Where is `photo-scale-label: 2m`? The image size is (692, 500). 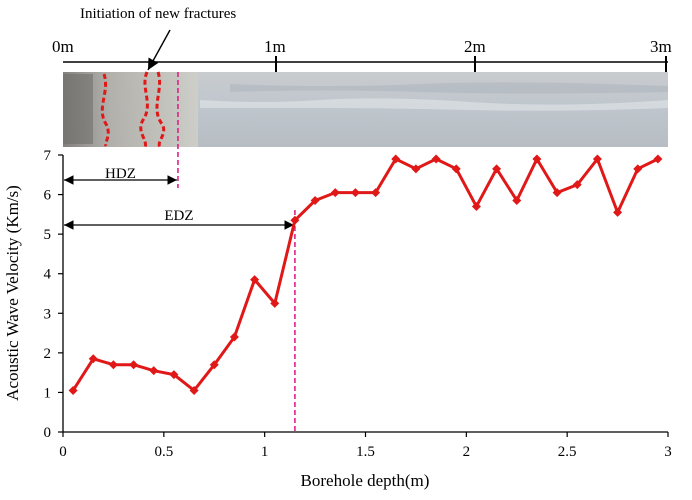 photo-scale-label: 2m is located at coordinates (475, 46).